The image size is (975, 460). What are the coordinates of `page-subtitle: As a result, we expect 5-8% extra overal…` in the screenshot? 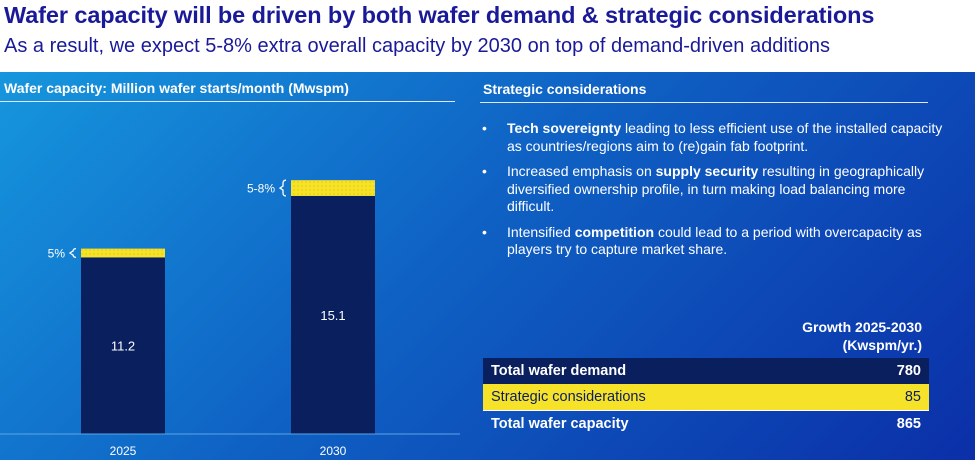 It's located at (417, 46).